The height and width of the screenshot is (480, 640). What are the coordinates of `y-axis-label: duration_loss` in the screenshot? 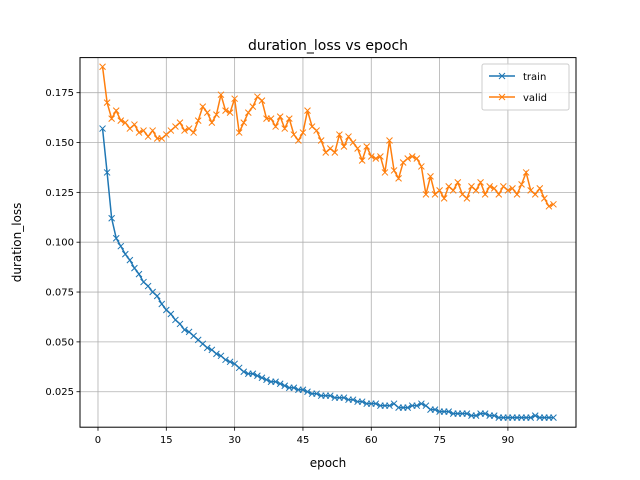 It's located at (17, 243).